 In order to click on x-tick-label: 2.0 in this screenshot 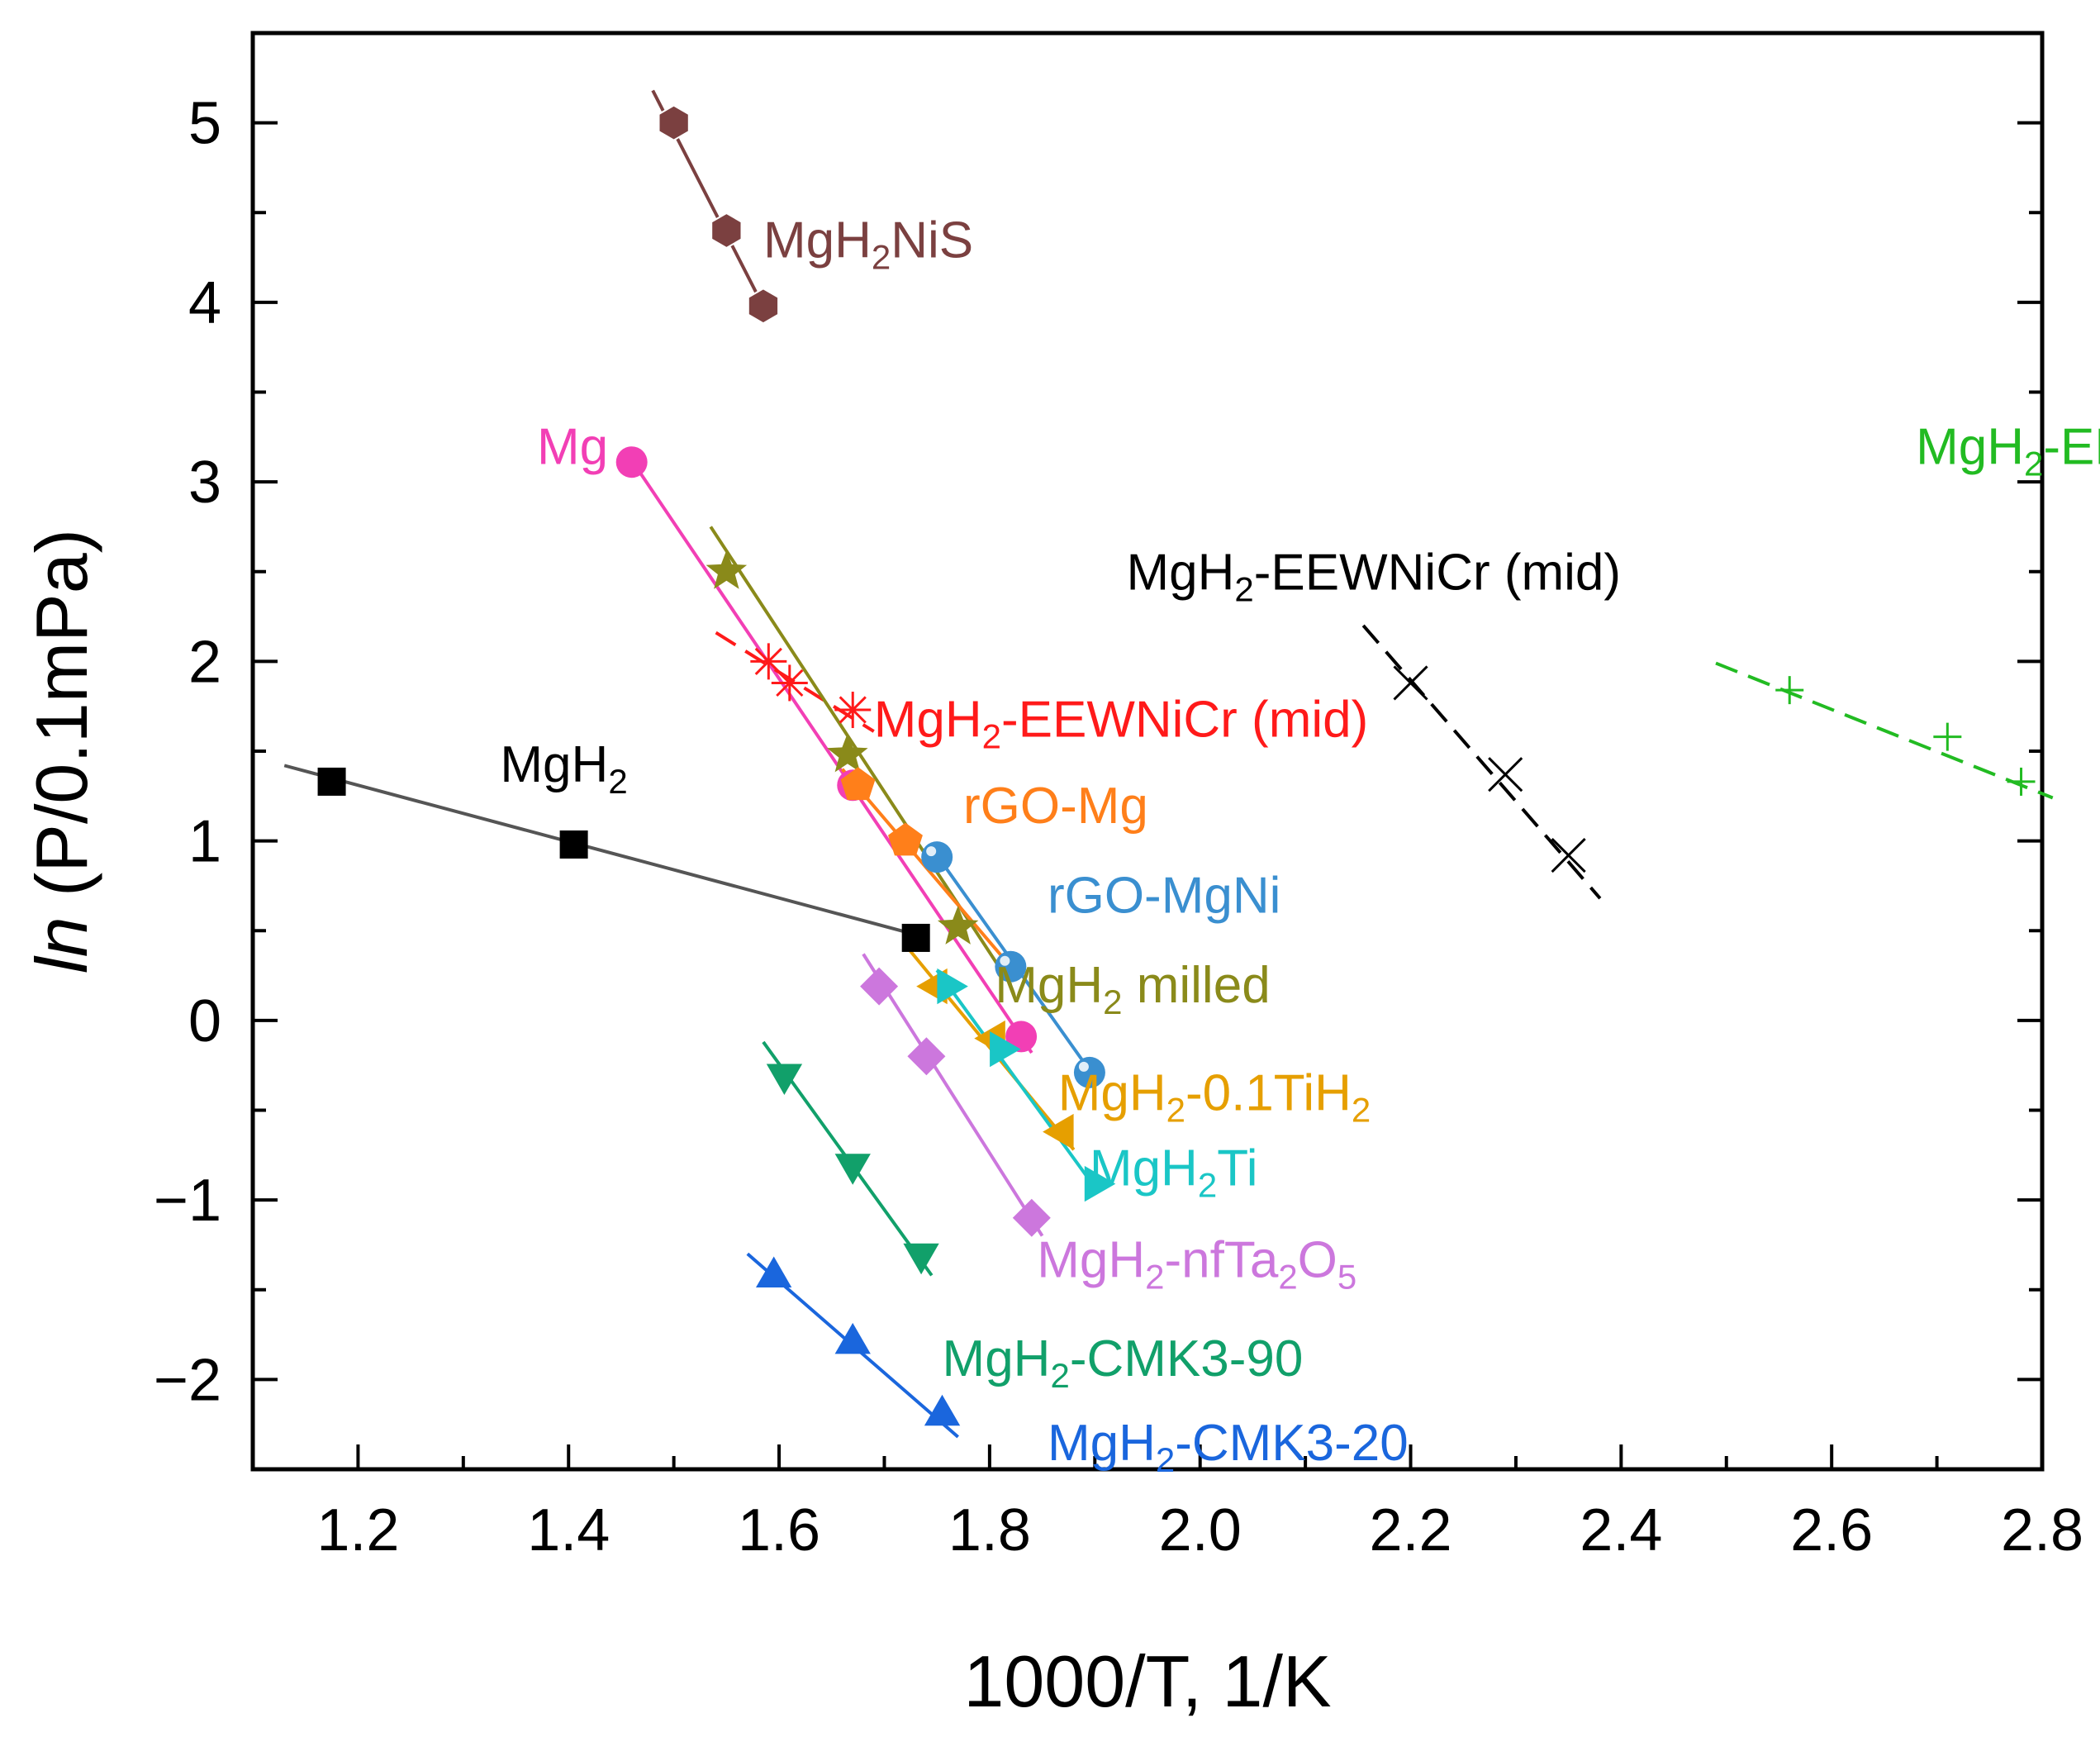, I will do `click(1201, 1530)`.